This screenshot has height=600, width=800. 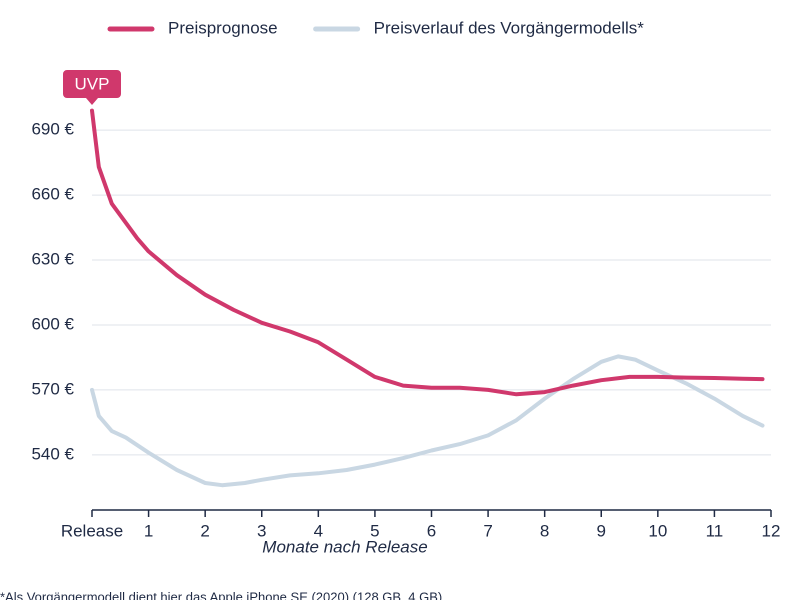 What do you see at coordinates (261, 530) in the screenshot?
I see `x-tick-label: 3` at bounding box center [261, 530].